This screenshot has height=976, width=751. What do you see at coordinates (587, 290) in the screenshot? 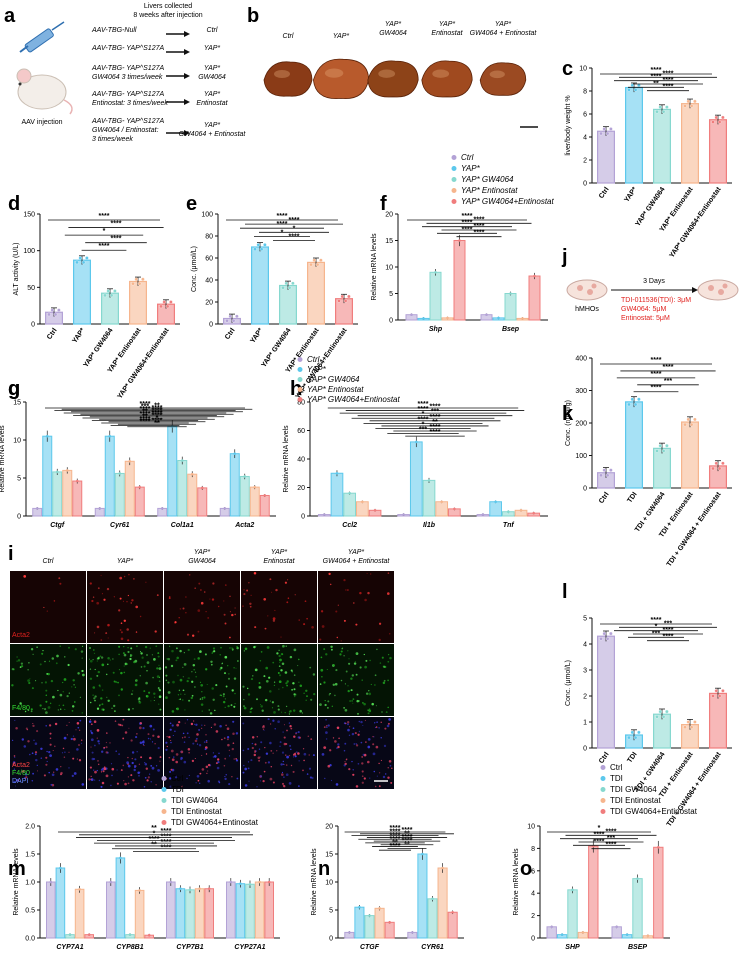
I see `dish-icon-left` at bounding box center [587, 290].